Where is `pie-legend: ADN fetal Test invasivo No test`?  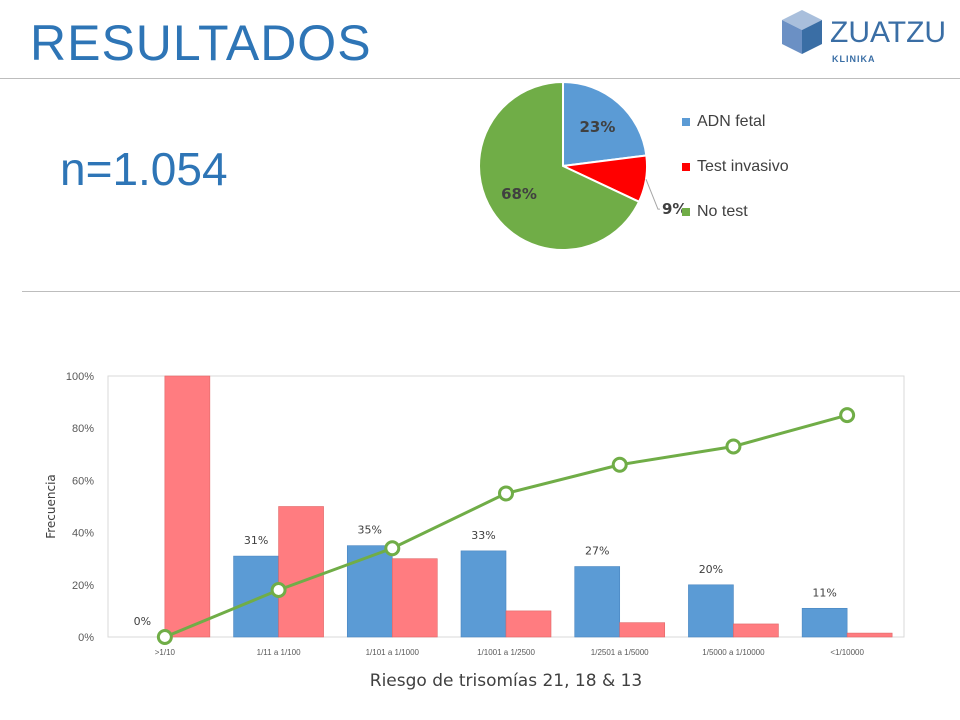
pie-legend: ADN fetal Test invasivo No test is located at coordinates (735, 177).